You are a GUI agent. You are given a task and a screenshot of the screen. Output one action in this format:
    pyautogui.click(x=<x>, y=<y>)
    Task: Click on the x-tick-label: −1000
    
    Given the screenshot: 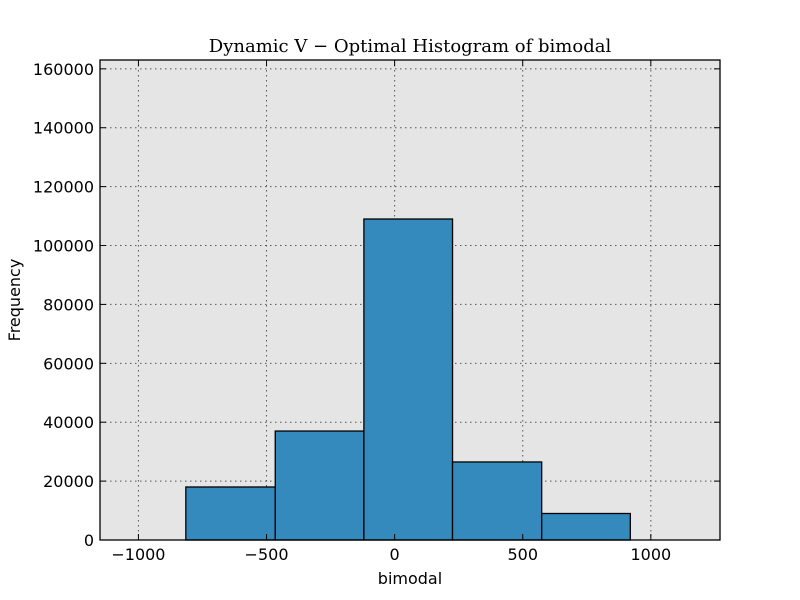 What is the action you would take?
    pyautogui.click(x=138, y=554)
    